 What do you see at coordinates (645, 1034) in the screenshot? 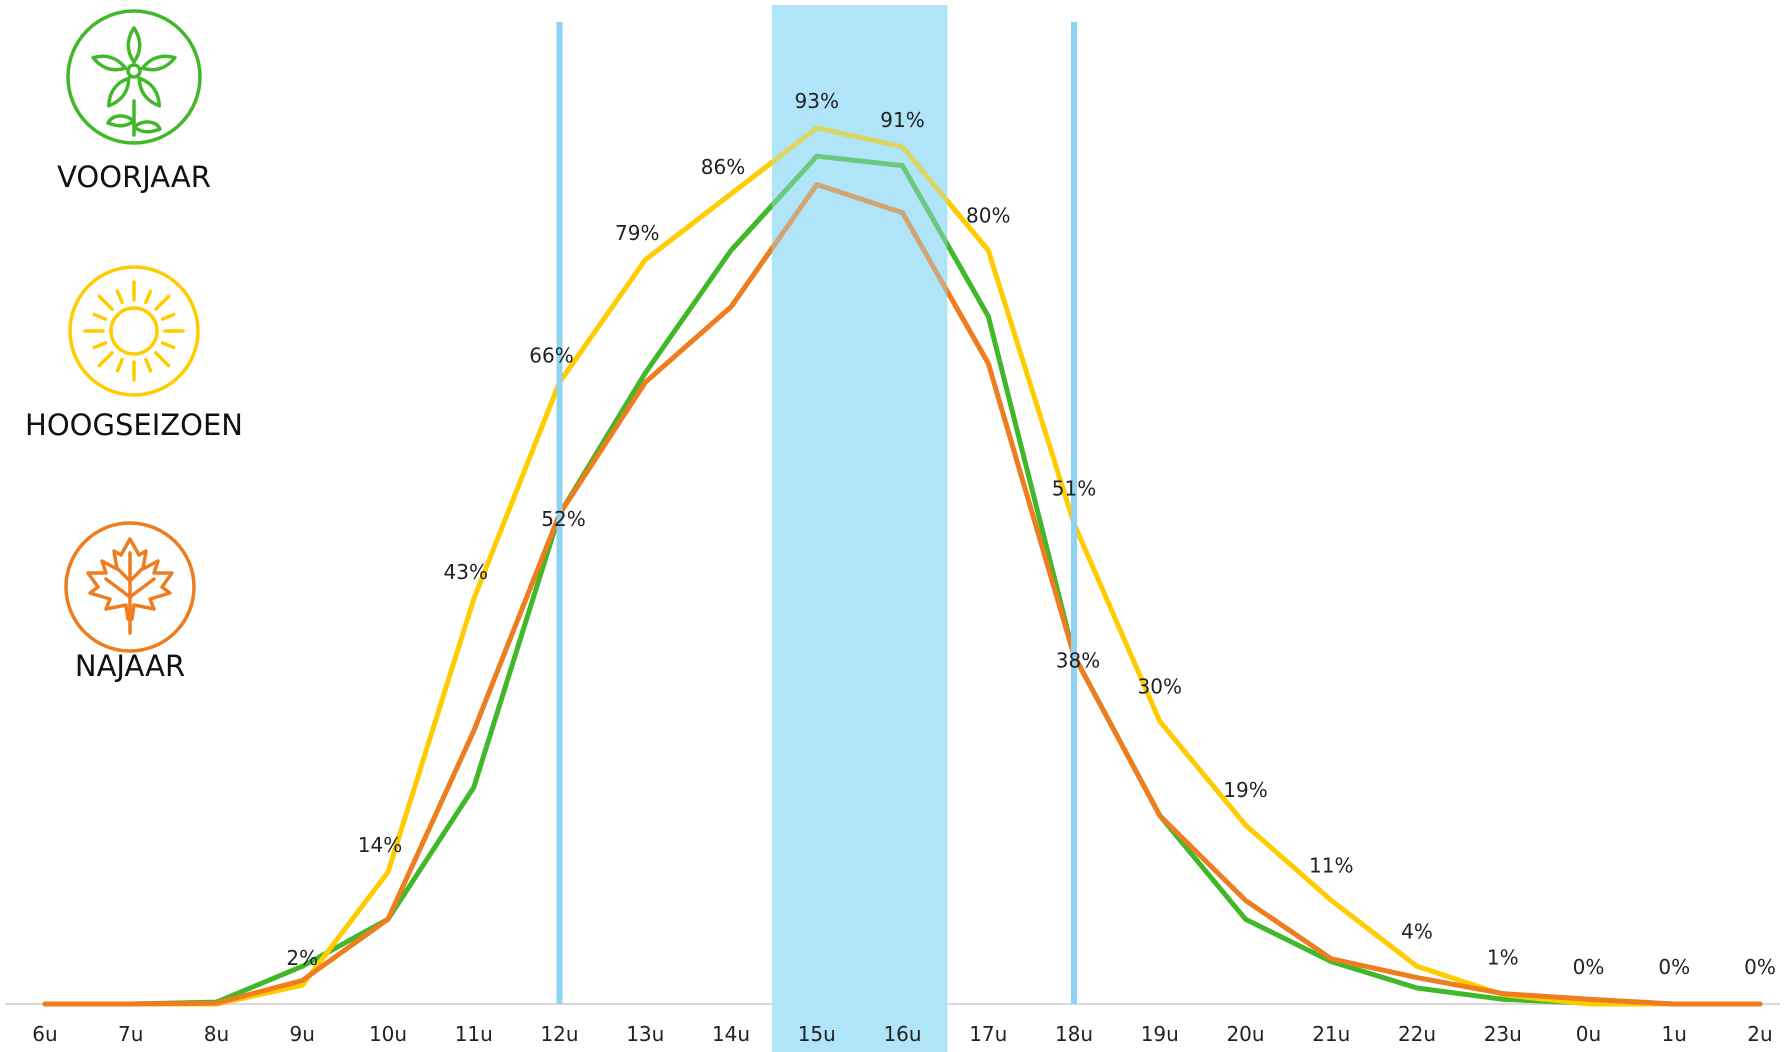
I see `x-tick-label: 13u` at bounding box center [645, 1034].